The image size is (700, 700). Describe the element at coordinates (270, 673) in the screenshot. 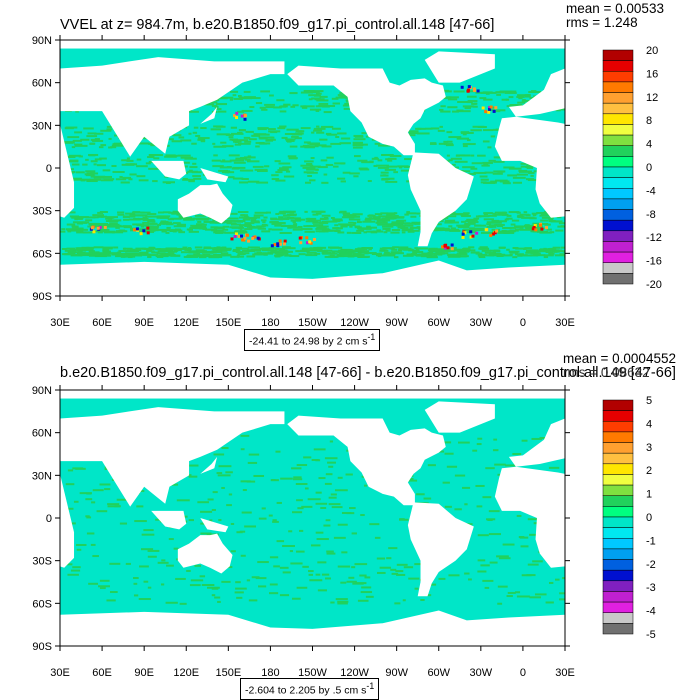

I see `x-tick-label: 180` at that location.